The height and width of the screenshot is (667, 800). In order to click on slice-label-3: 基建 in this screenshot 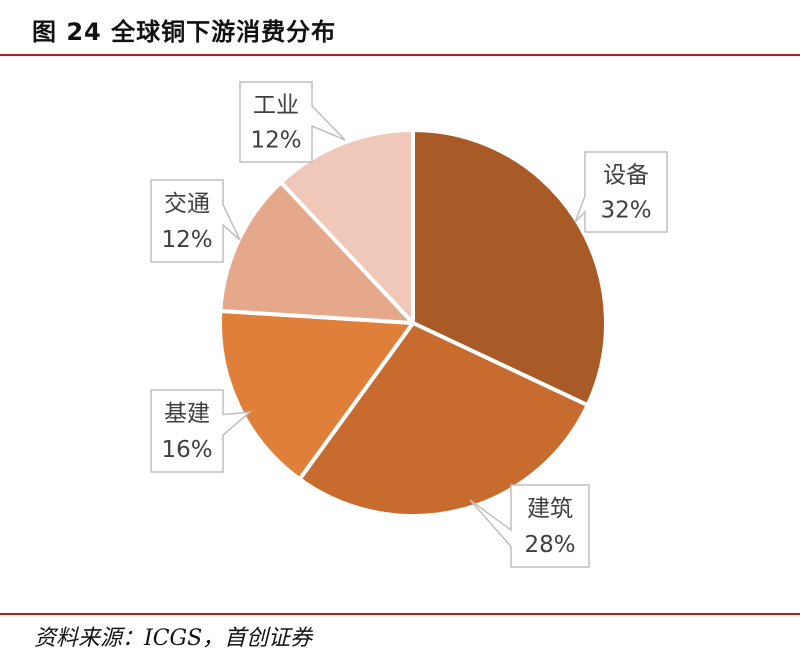, I will do `click(187, 414)`.